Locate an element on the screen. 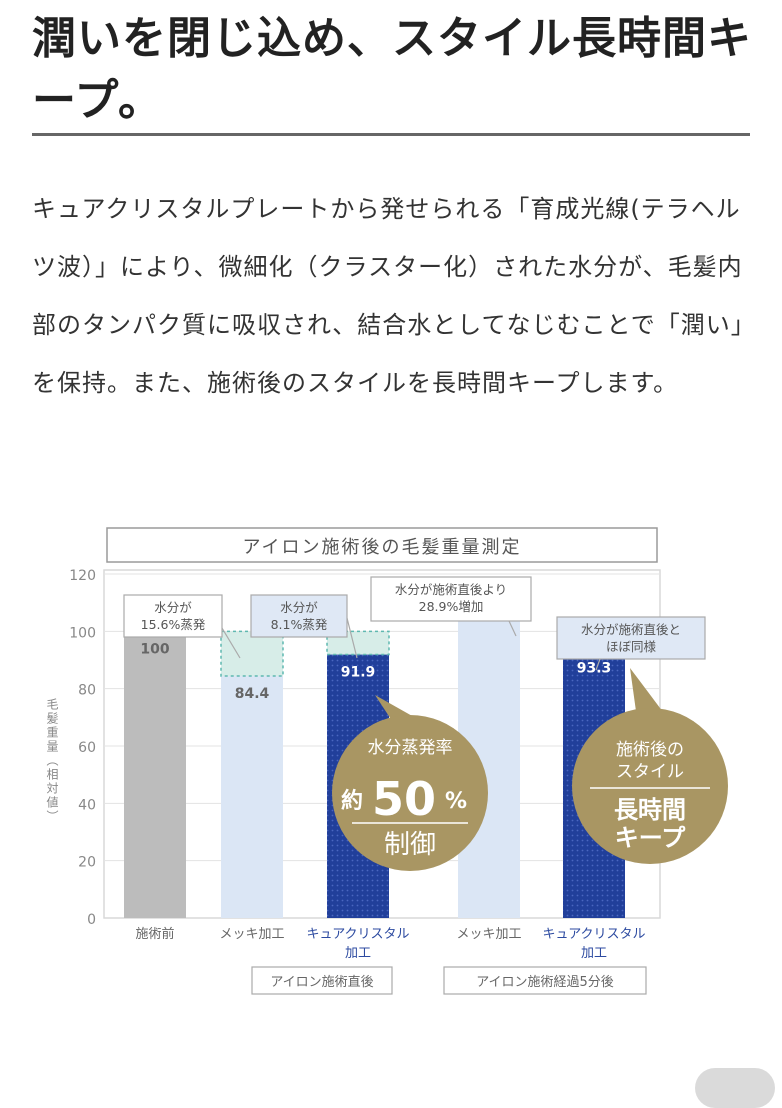  badge-text: スタイル is located at coordinates (650, 772).